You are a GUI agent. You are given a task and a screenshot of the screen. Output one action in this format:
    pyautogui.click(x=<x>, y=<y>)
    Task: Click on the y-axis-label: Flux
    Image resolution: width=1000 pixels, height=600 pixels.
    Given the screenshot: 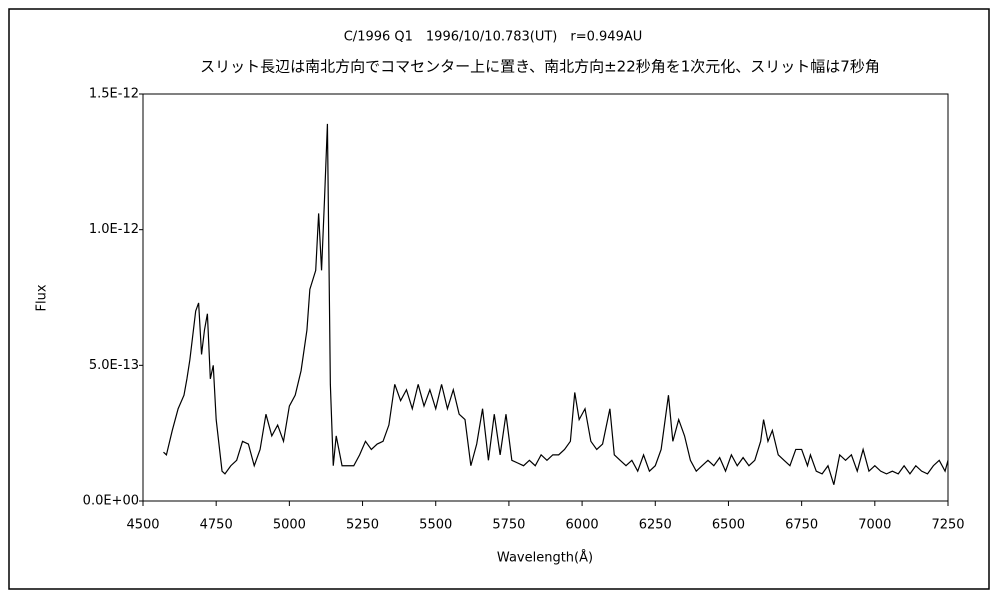 What is the action you would take?
    pyautogui.click(x=42, y=297)
    